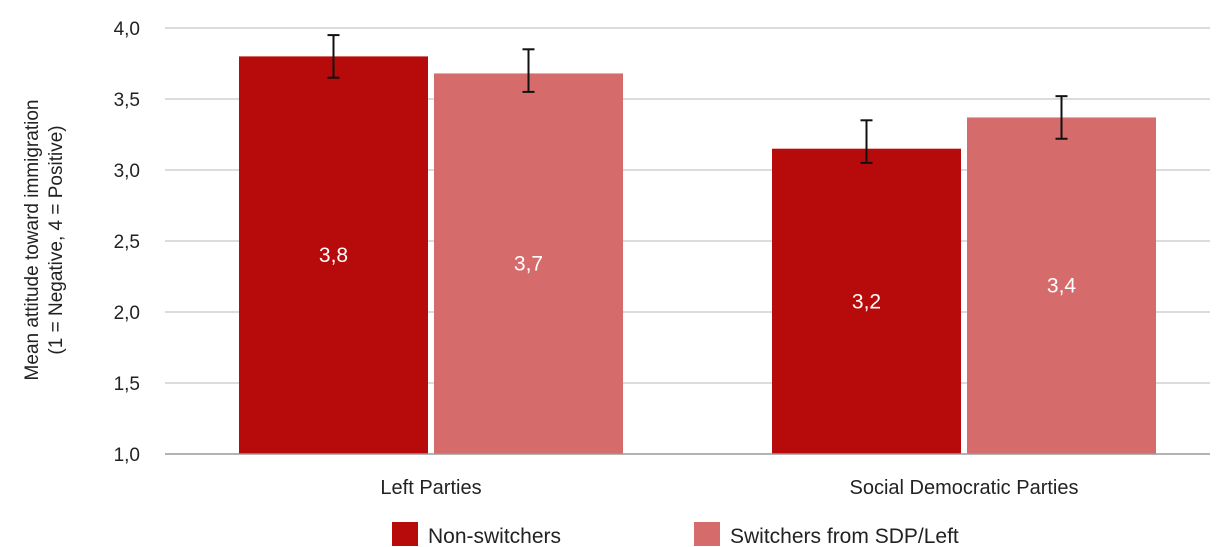 The width and height of the screenshot is (1220, 547). What do you see at coordinates (698, 278) in the screenshot?
I see `data-labels: 3,8 3,7 3,2 3,4` at bounding box center [698, 278].